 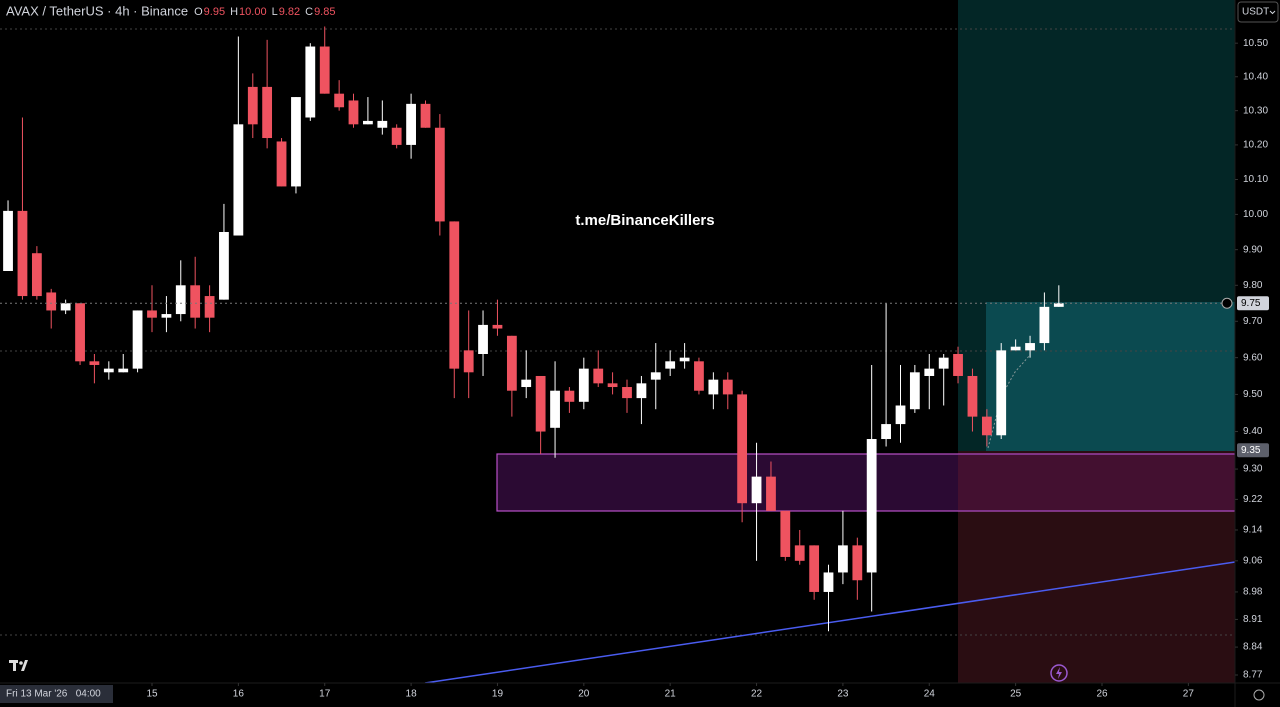 I want to click on y-tick-label: 10.00, so click(x=1255, y=214).